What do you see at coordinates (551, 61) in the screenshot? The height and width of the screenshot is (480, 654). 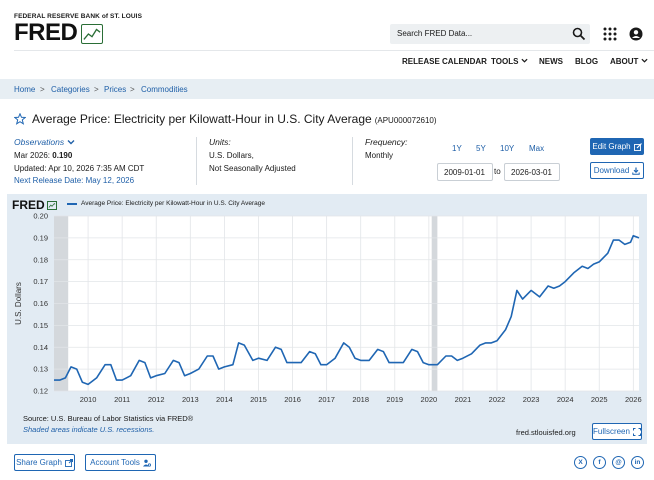 I see `nav-news: NEWS` at bounding box center [551, 61].